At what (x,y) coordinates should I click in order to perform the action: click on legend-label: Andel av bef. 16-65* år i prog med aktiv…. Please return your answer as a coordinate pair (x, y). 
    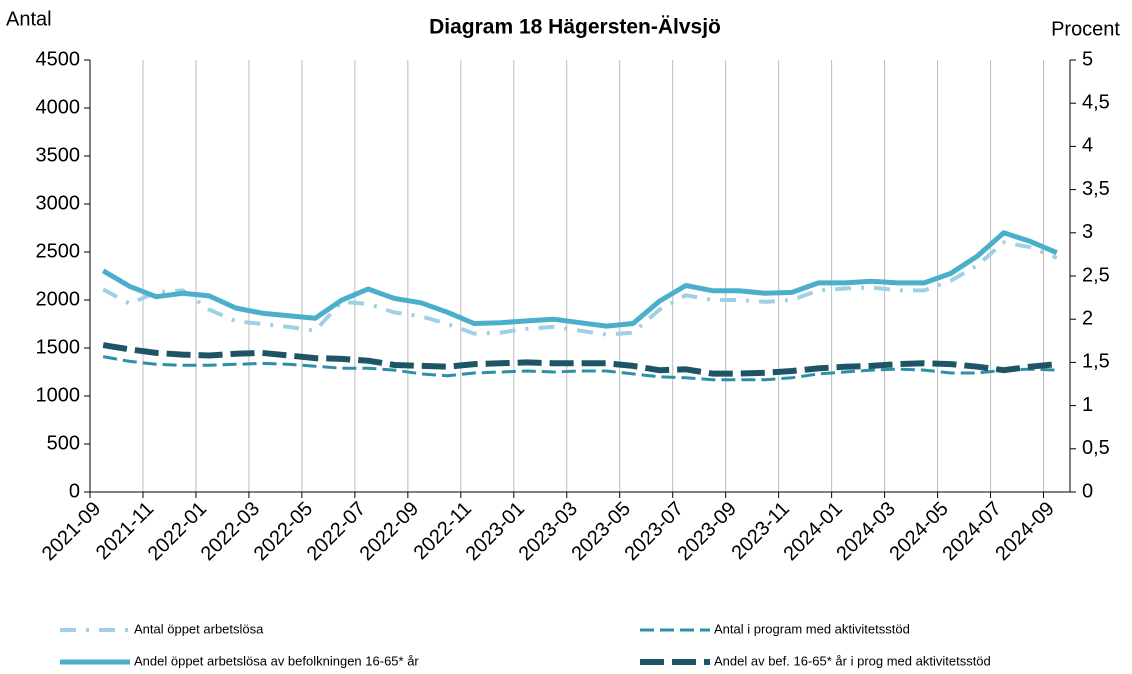
    Looking at the image, I should click on (852, 660).